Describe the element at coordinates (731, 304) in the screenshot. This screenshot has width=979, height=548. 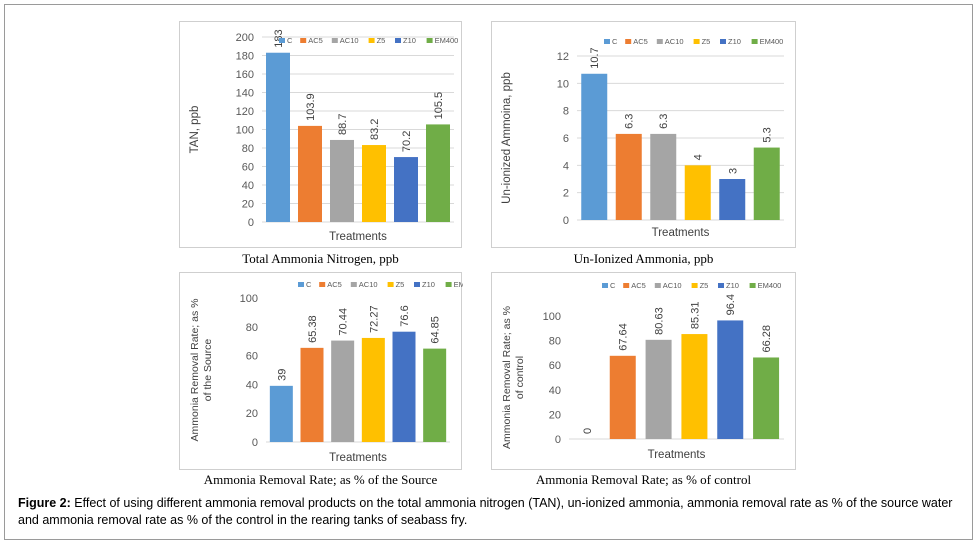
I see `data-label: 96.4` at that location.